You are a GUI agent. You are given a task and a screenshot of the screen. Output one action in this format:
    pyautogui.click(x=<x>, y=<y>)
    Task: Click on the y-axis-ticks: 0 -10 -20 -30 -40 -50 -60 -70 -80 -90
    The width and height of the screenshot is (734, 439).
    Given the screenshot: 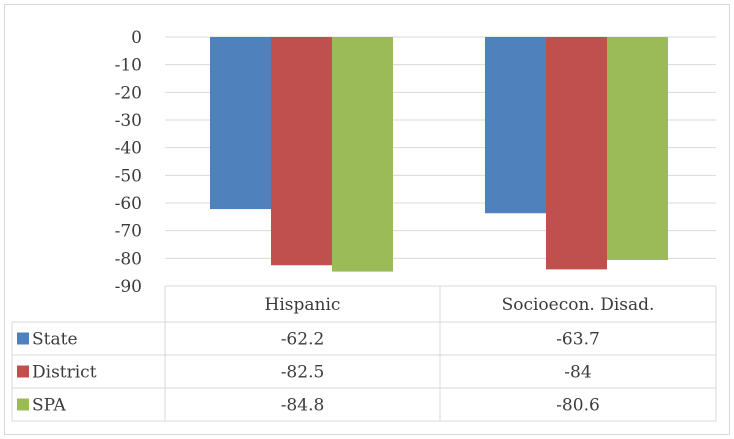 What is the action you would take?
    pyautogui.click(x=128, y=162)
    